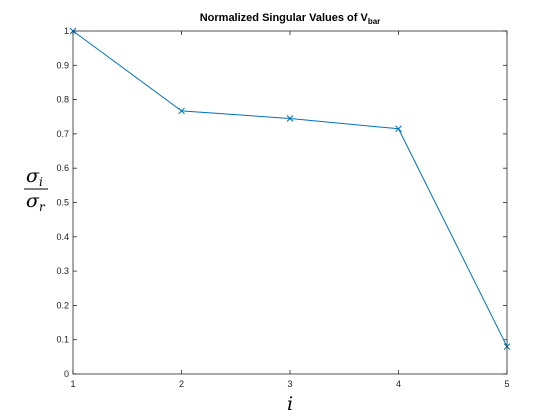  Describe the element at coordinates (62, 237) in the screenshot. I see `y-tick-label: 0.4` at that location.